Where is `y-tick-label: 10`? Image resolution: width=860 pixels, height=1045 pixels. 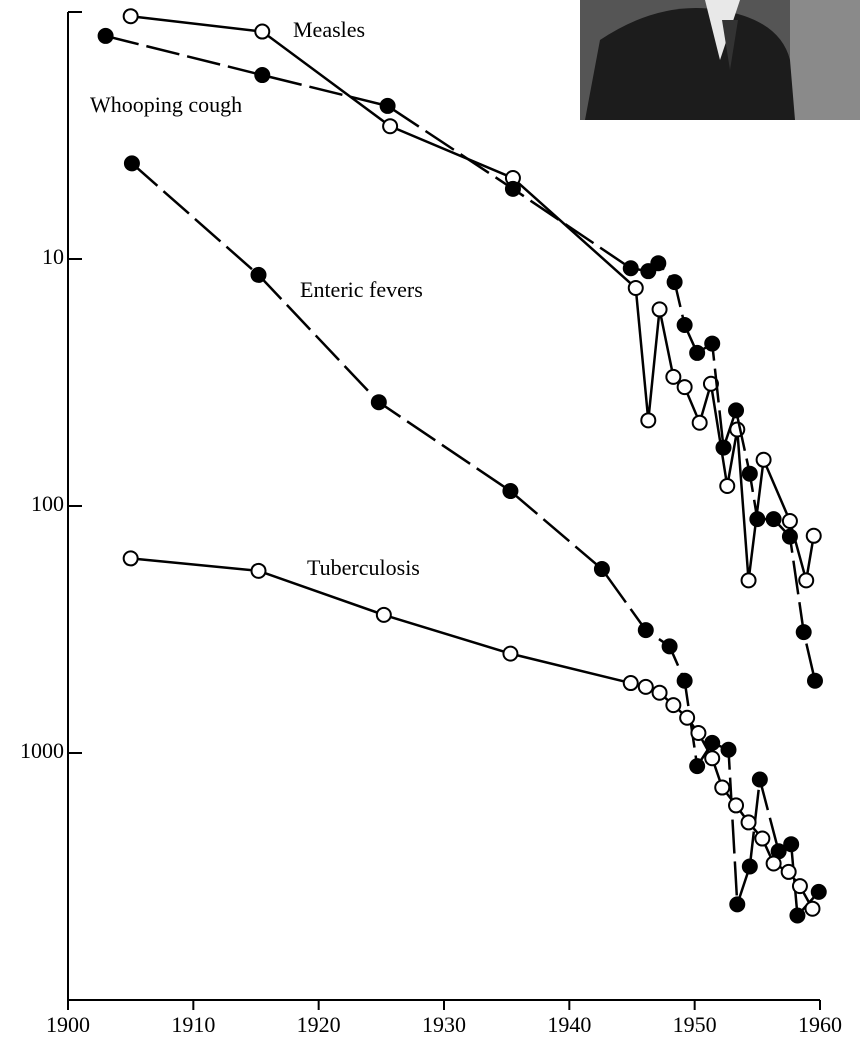 y-tick-label: 10 is located at coordinates (53, 256).